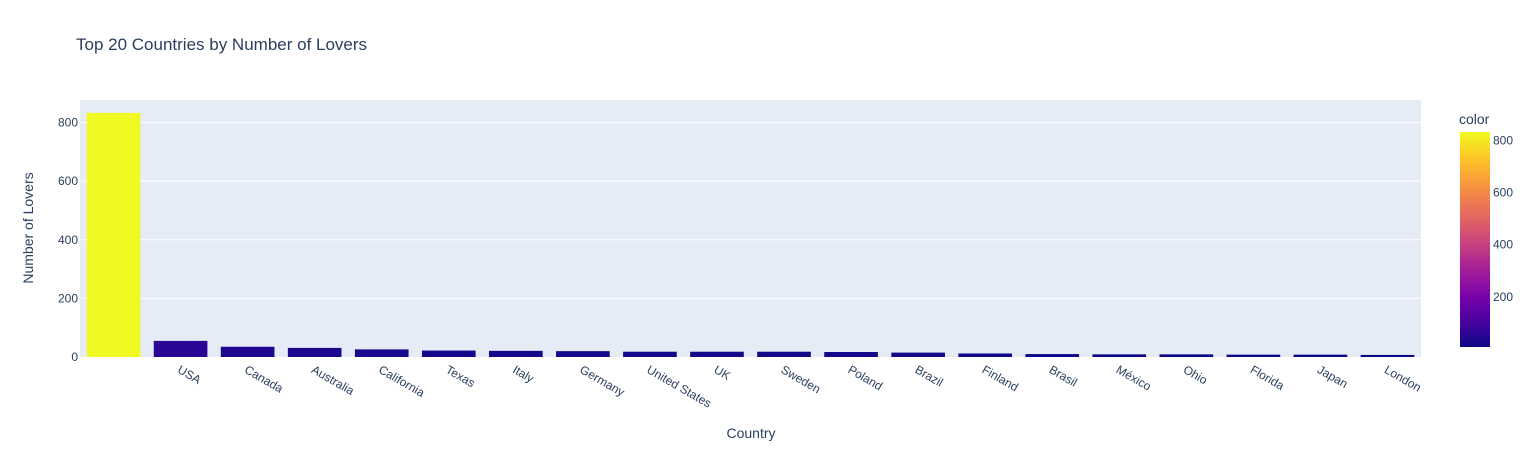 The image size is (1534, 450). I want to click on y-tick-label: 400, so click(68, 240).